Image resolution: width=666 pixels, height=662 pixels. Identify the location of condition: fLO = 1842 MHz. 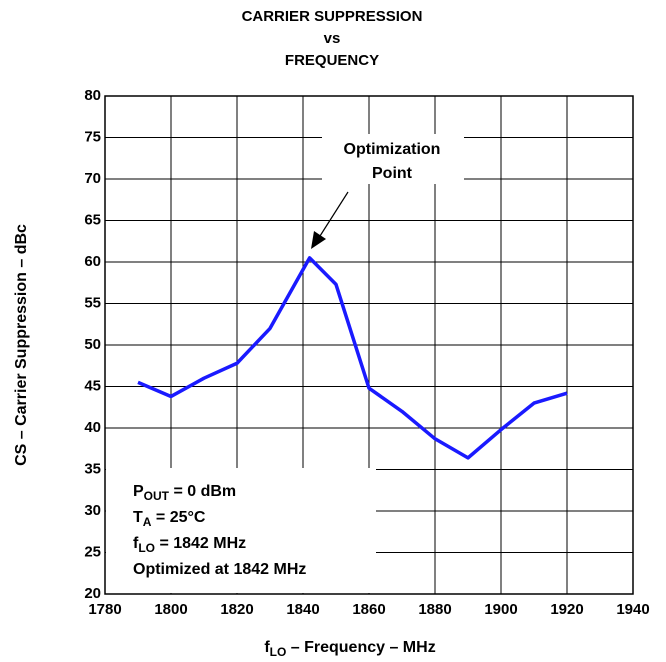
(189, 545).